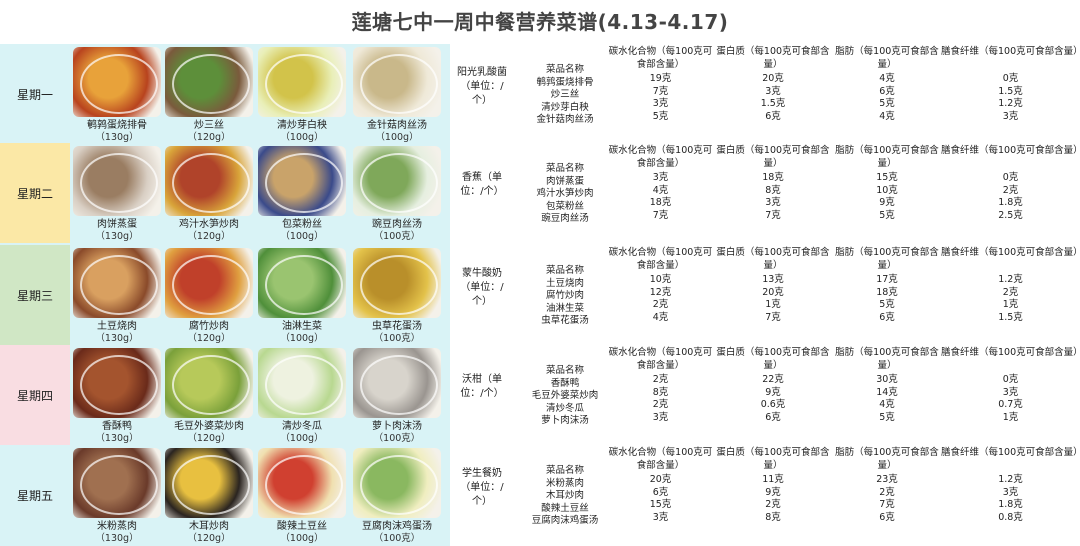  Describe the element at coordinates (660, 279) in the screenshot. I see `carbs-cell: 10克` at that location.